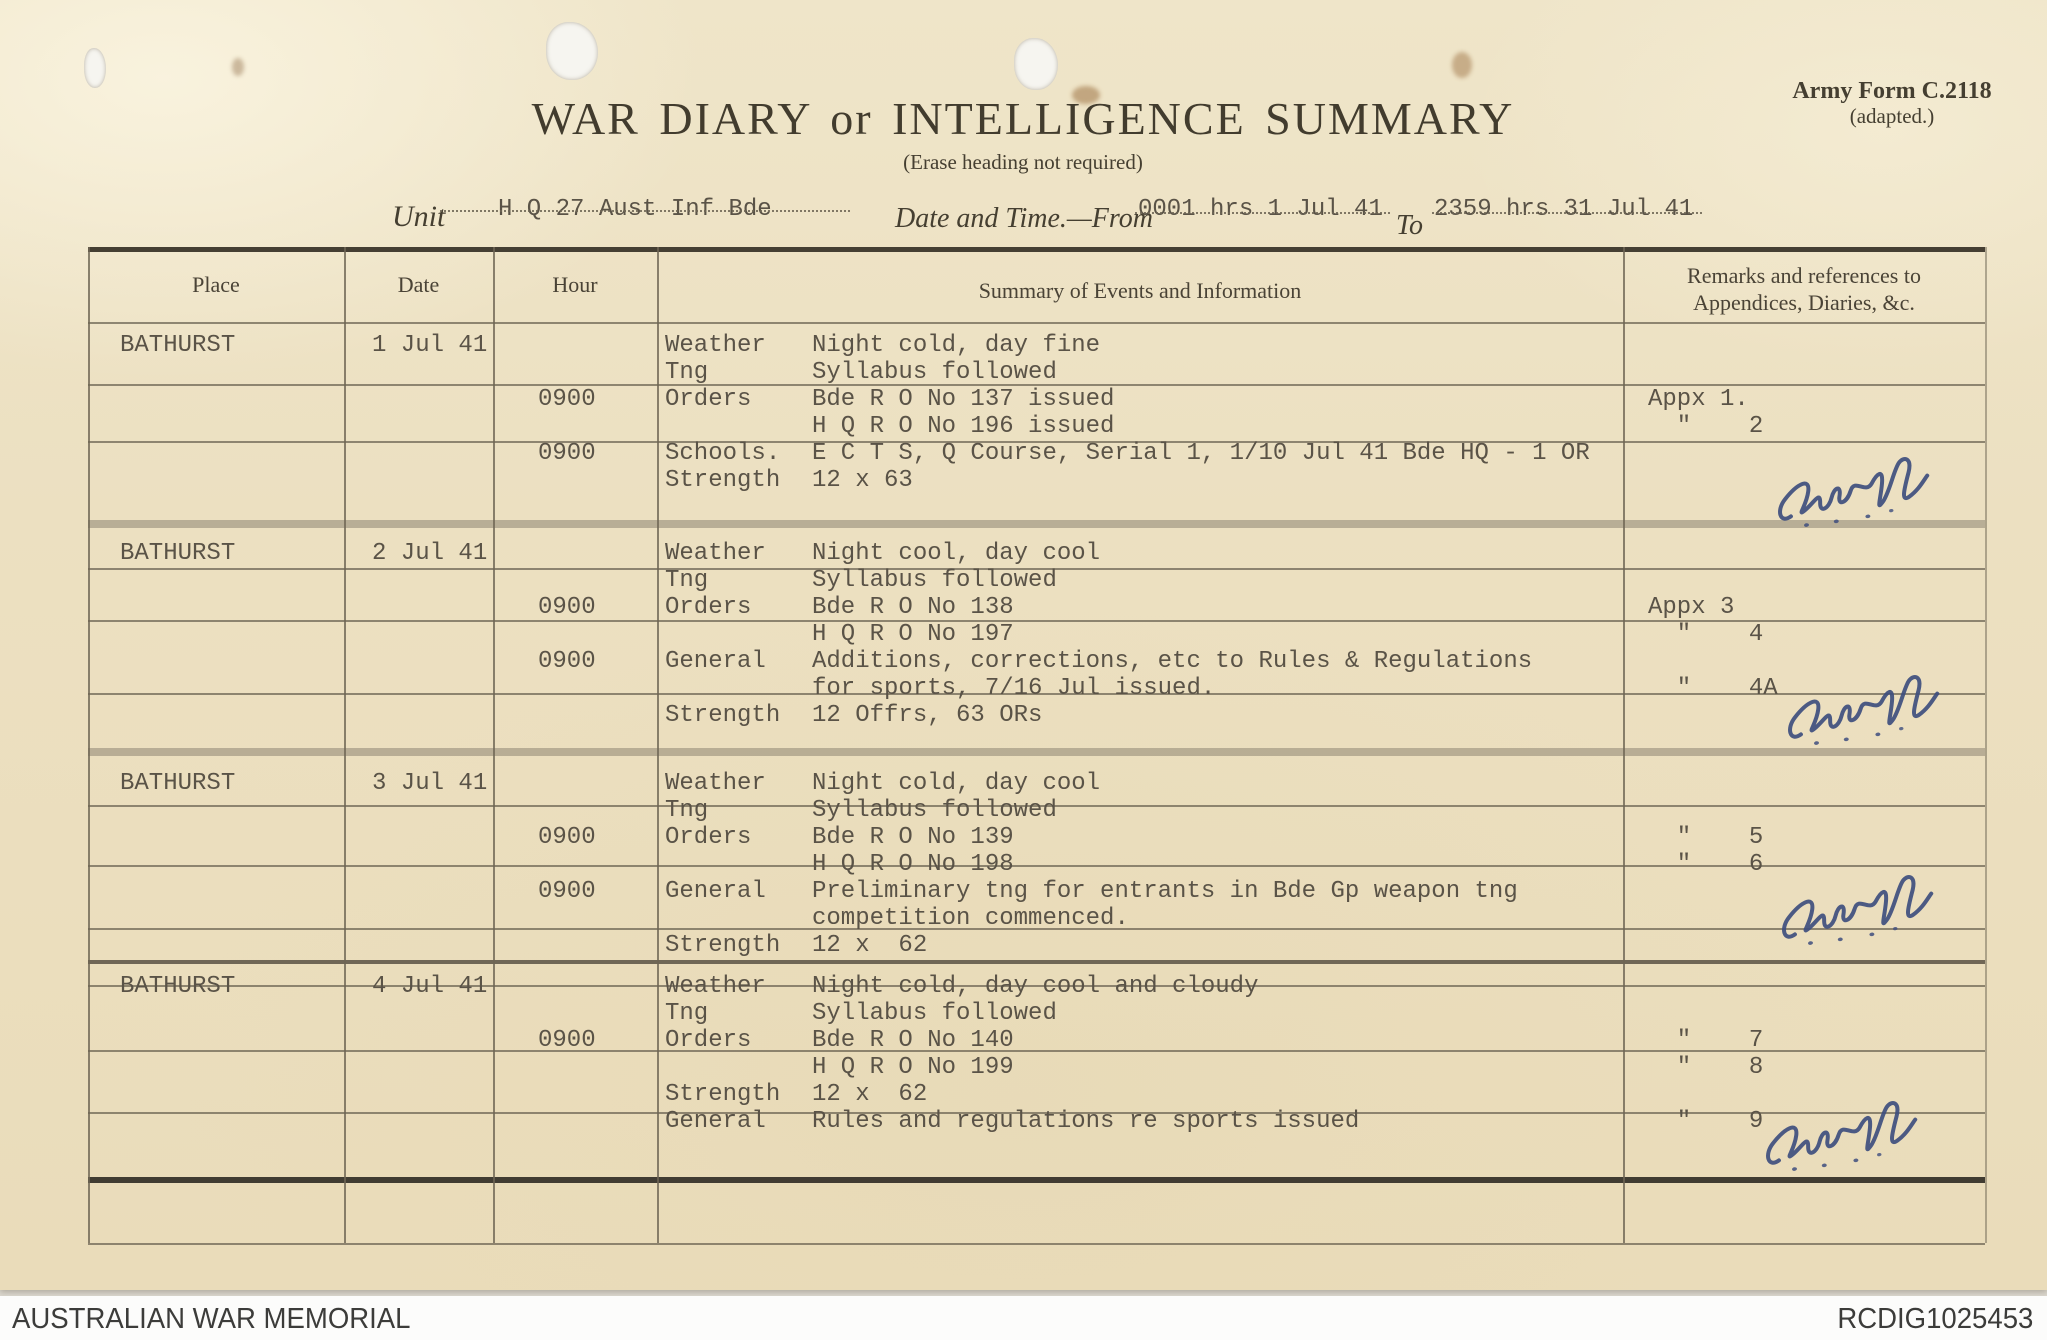  What do you see at coordinates (913, 1040) in the screenshot?
I see `entry-summary-text: Bde R O No 140` at bounding box center [913, 1040].